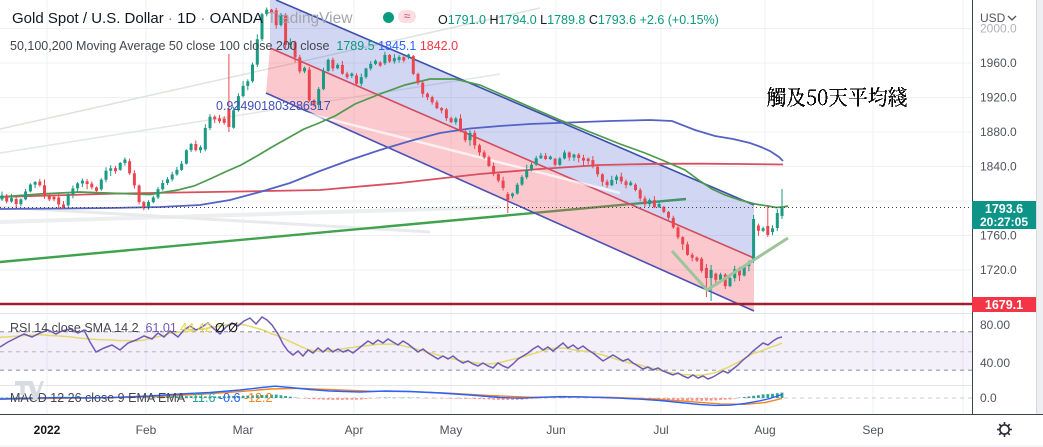 The image size is (1043, 447). What do you see at coordinates (998, 236) in the screenshot?
I see `svg-text: 1760.0` at bounding box center [998, 236].